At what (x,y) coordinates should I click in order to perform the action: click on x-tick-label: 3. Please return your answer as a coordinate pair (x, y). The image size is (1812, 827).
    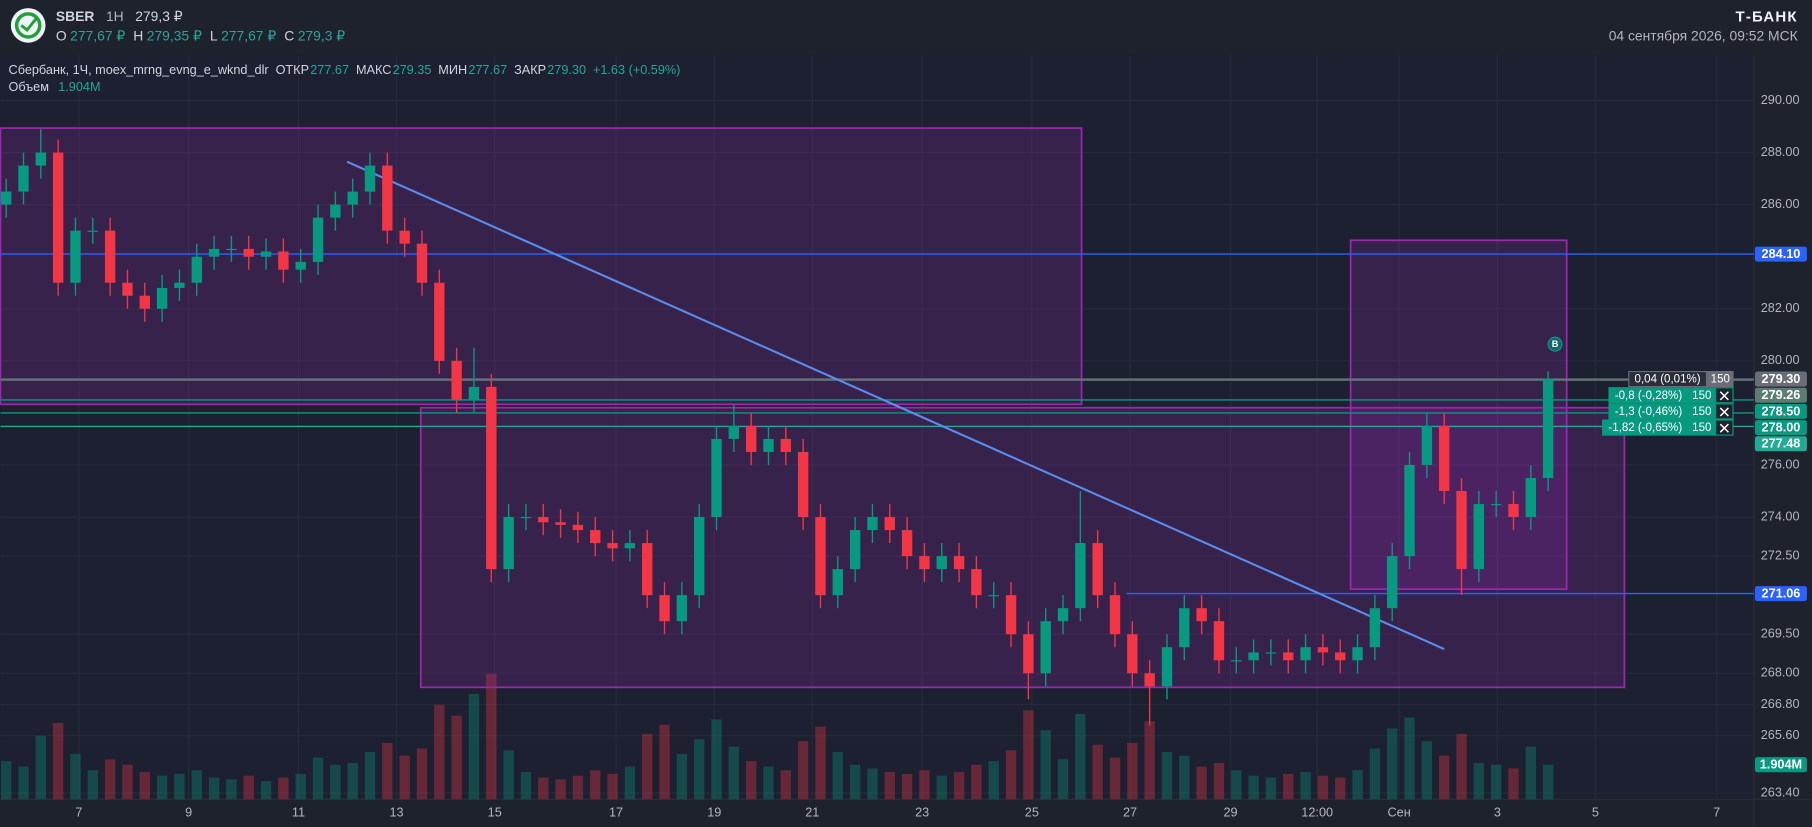
    Looking at the image, I should click on (1497, 812).